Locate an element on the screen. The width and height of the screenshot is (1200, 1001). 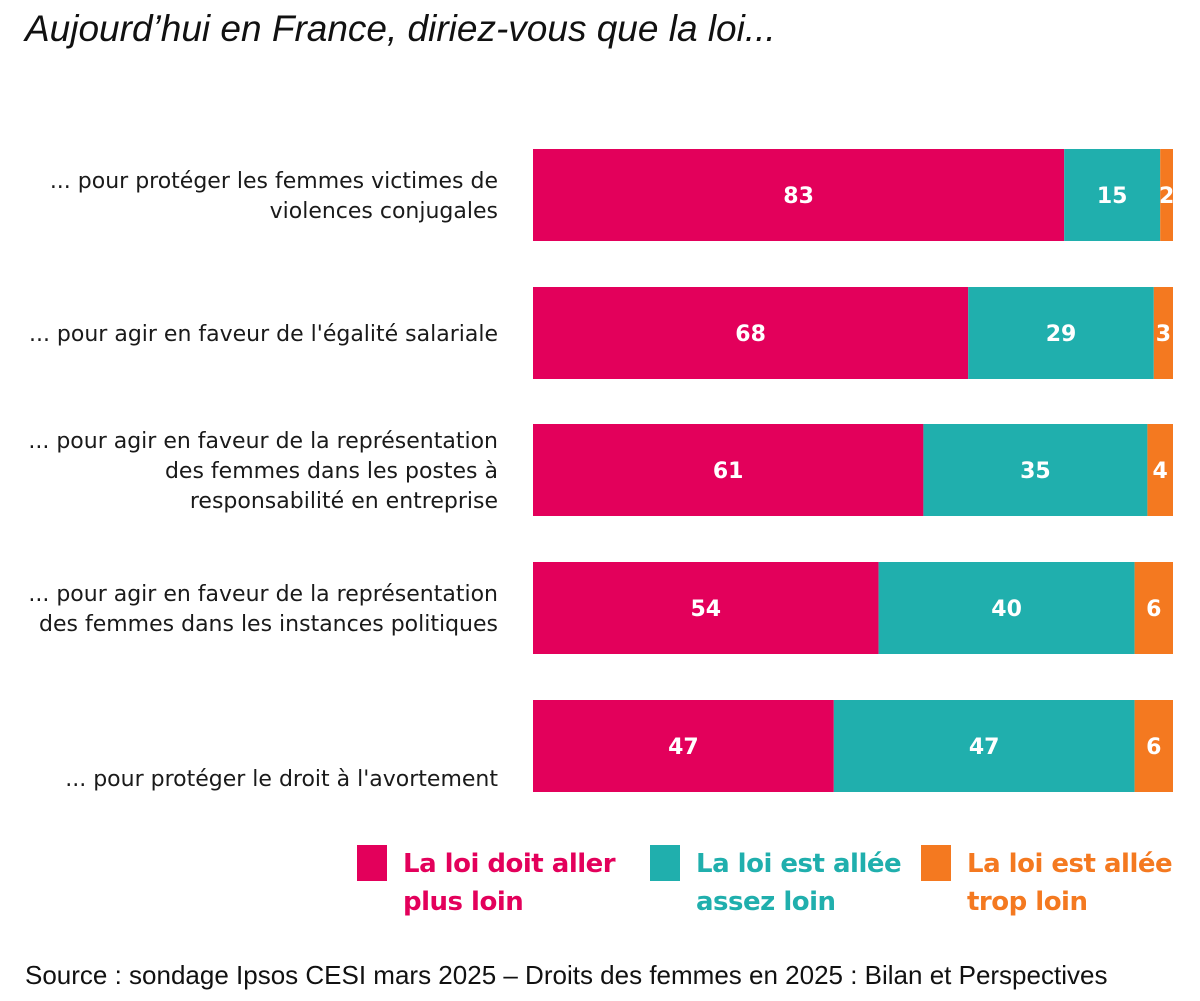
data-label-4-1: 47 is located at coordinates (984, 747).